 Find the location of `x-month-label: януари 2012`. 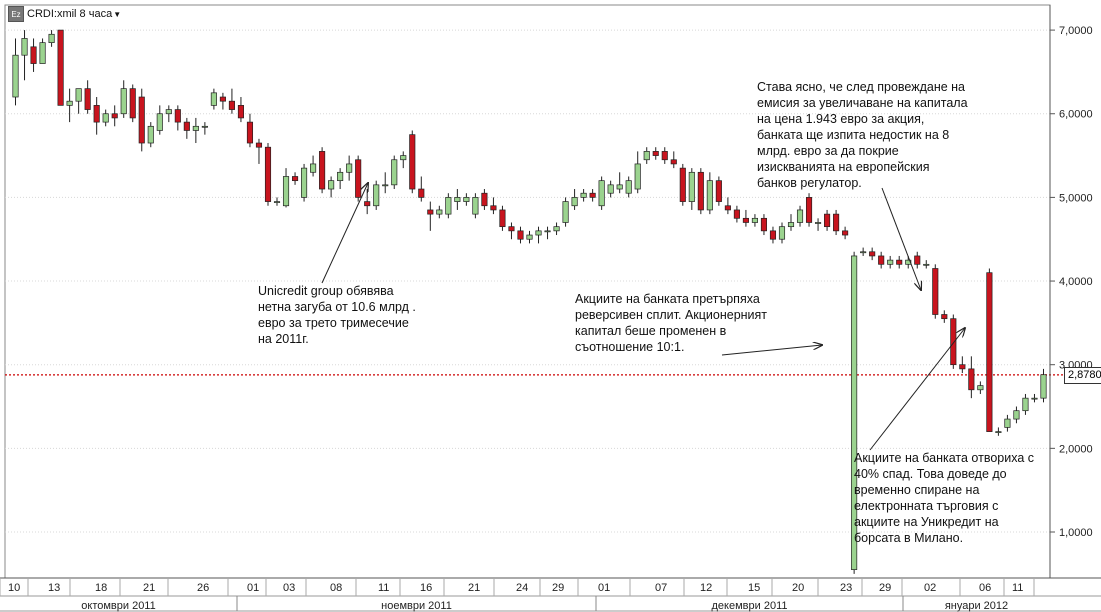

x-month-label: януари 2012 is located at coordinates (976, 606).